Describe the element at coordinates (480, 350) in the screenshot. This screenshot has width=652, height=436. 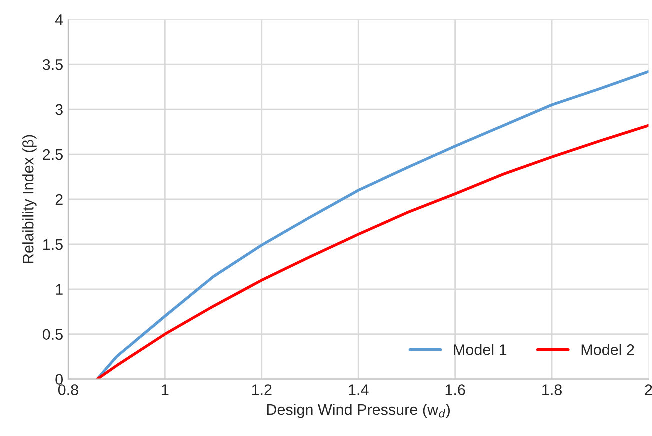
I see `legend-label: Model 1` at that location.